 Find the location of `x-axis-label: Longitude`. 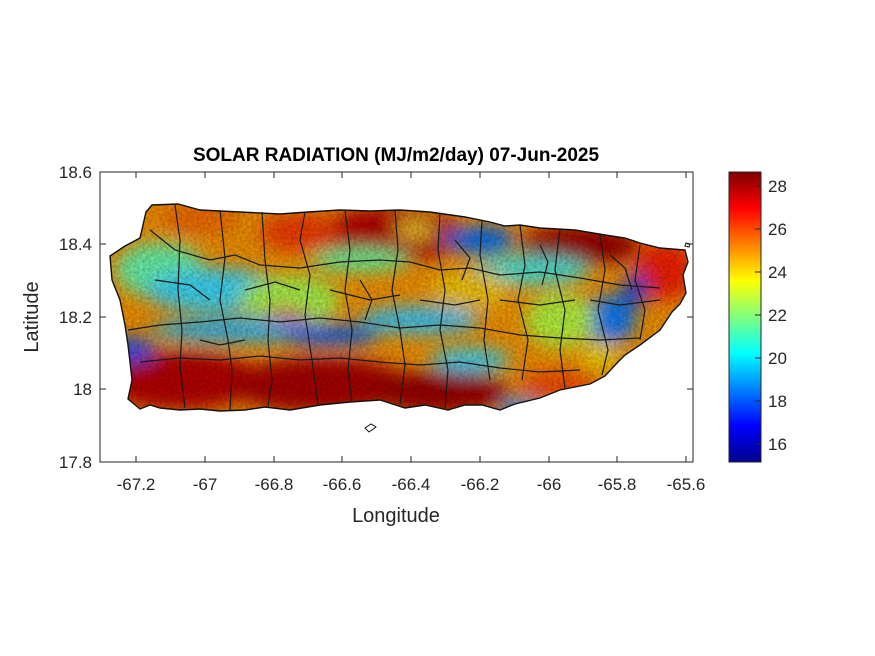

x-axis-label: Longitude is located at coordinates (396, 516).